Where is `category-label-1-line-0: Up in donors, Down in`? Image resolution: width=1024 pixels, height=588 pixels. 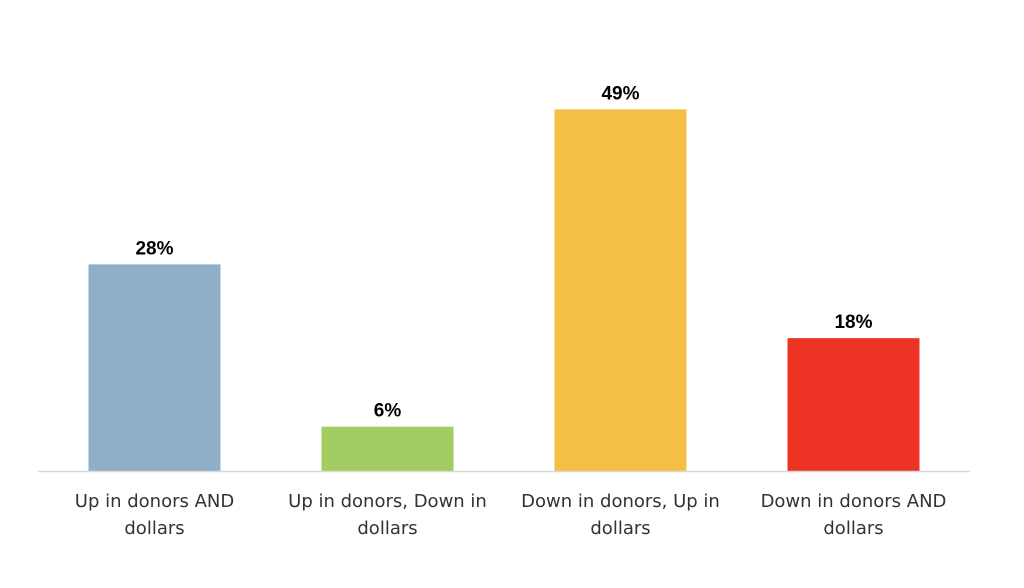 category-label-1-line-0: Up in donors, Down in is located at coordinates (387, 501).